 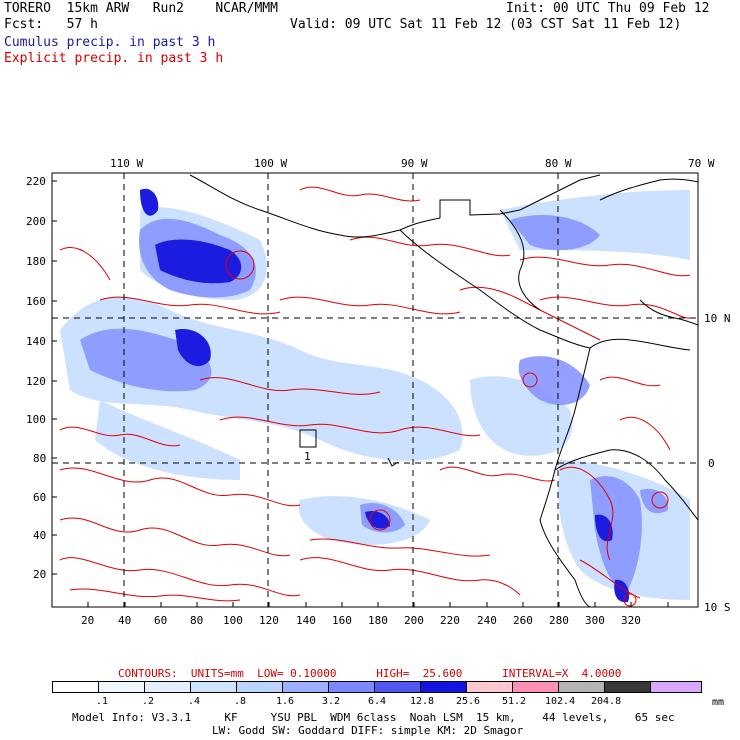 I want to click on color-bar-label: 1.6, so click(x=285, y=701).